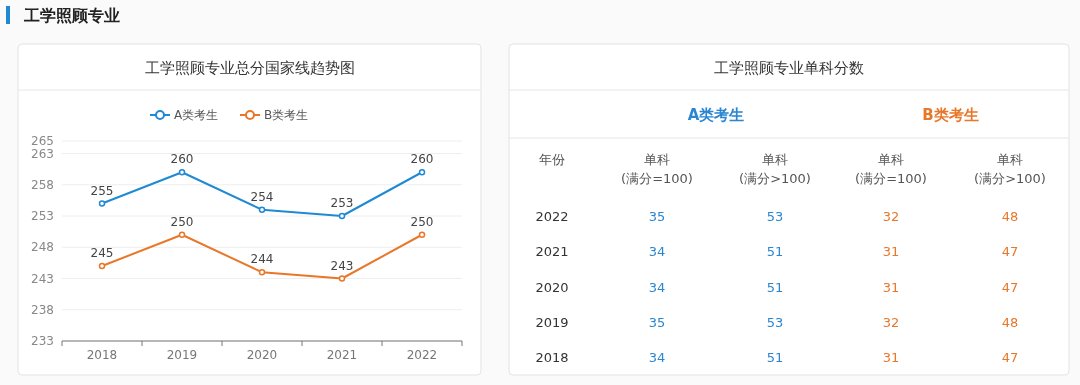 Image resolution: width=1080 pixels, height=385 pixels. Describe the element at coordinates (102, 190) in the screenshot. I see `data-label: 255` at that location.